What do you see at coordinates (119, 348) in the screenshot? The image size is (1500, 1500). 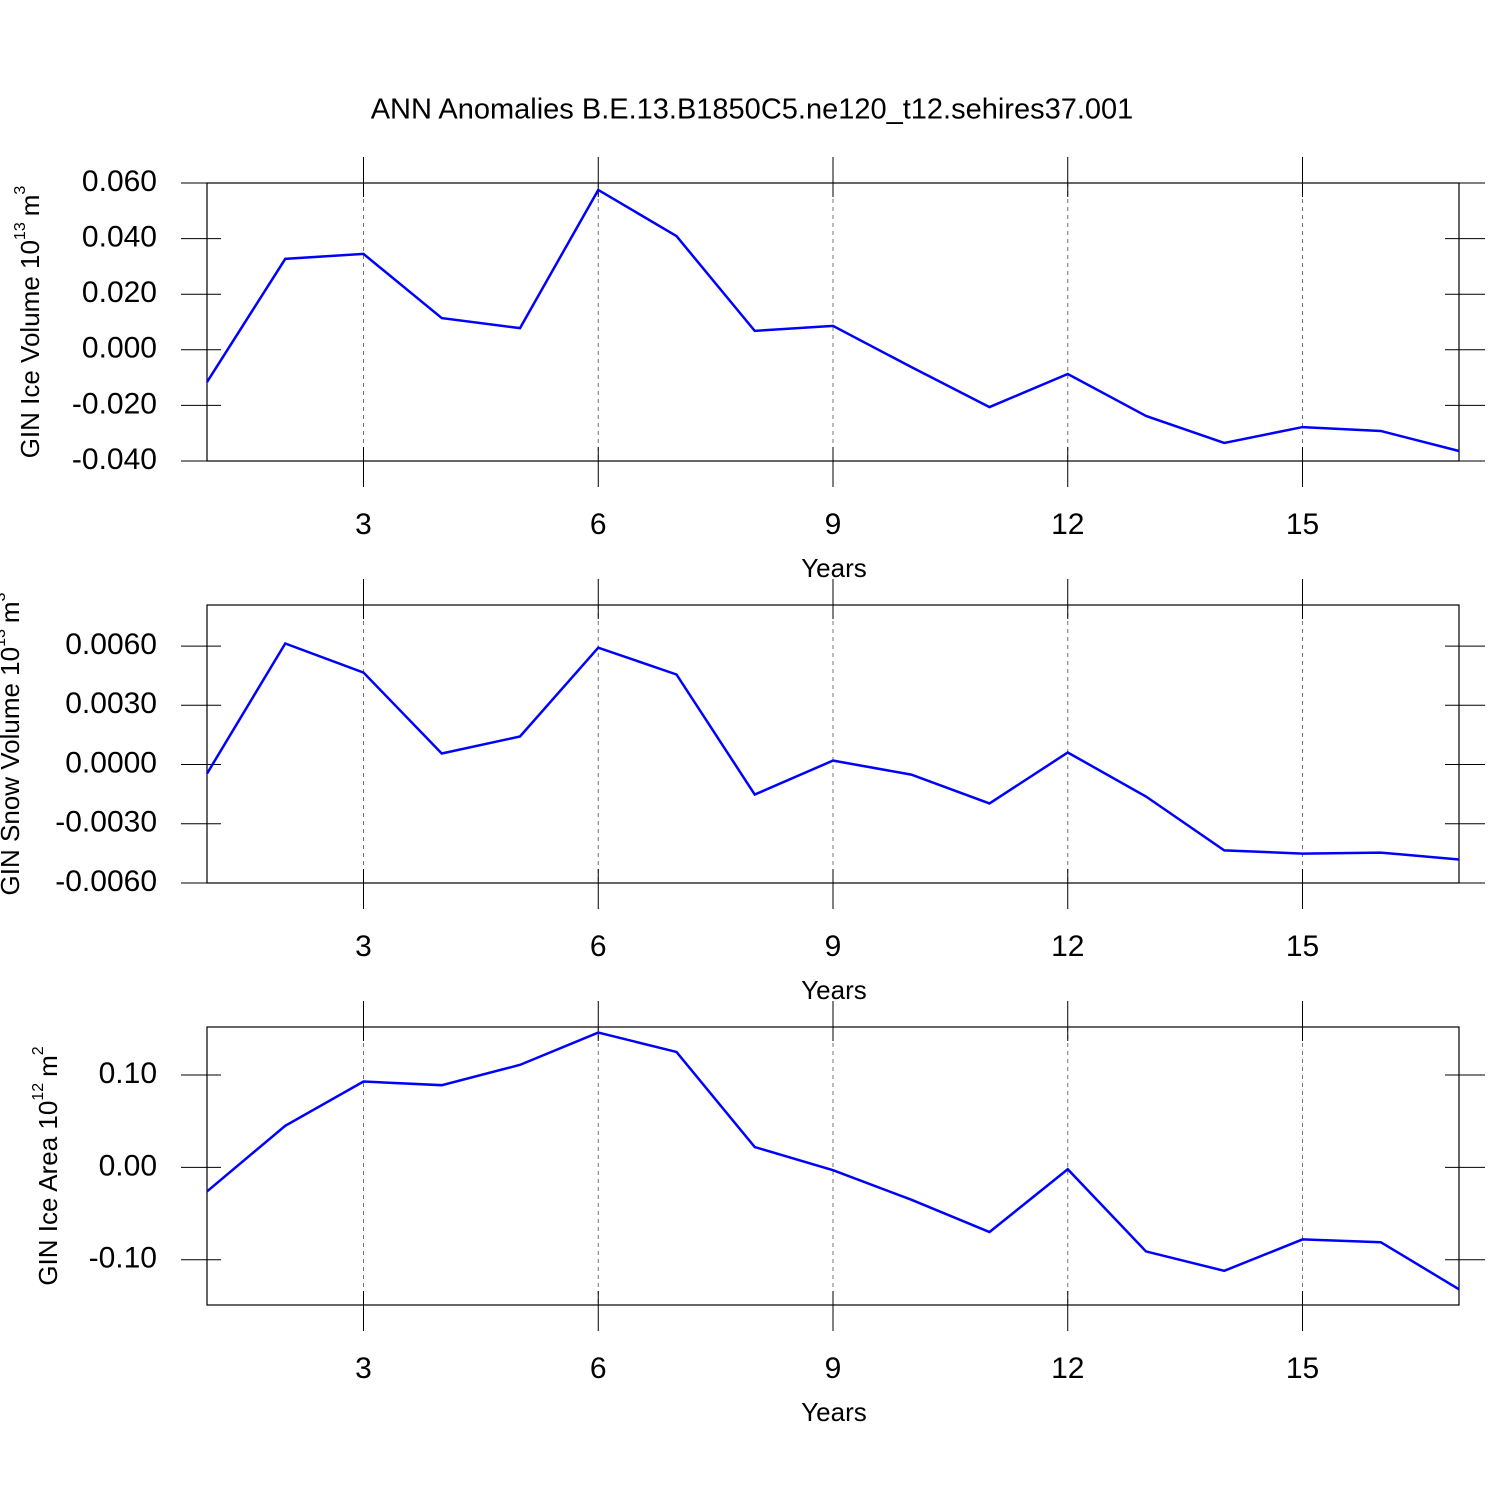 I see `y-tick-label: 0.000` at bounding box center [119, 348].